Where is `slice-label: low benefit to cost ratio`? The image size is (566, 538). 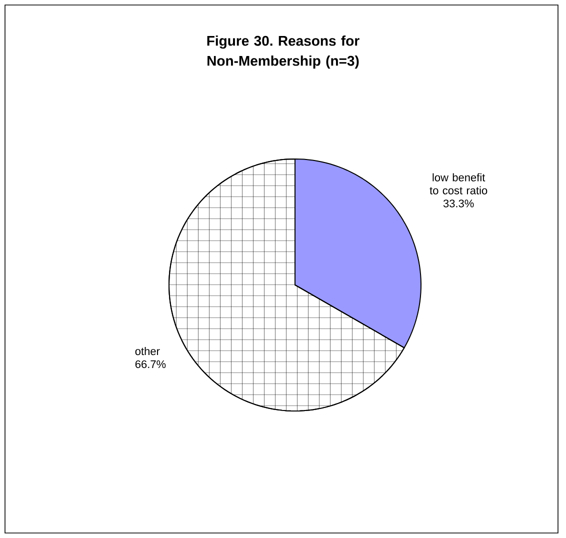
slice-label: low benefit to cost ratio is located at coordinates (459, 183).